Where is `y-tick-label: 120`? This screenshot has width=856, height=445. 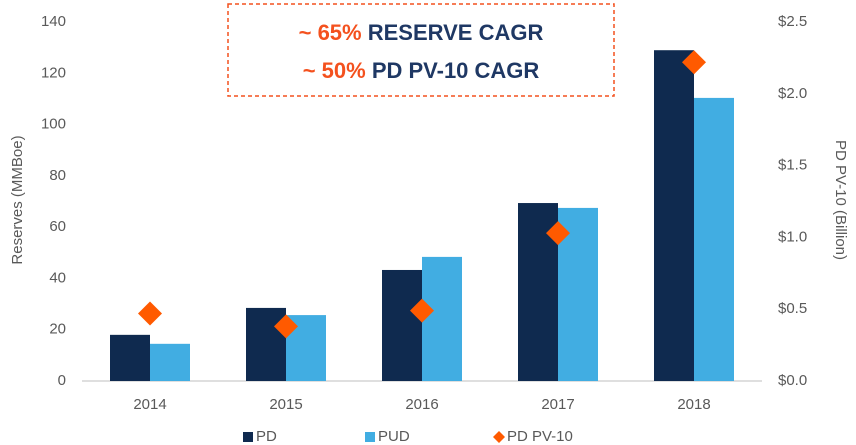 y-tick-label: 120 is located at coordinates (53, 72).